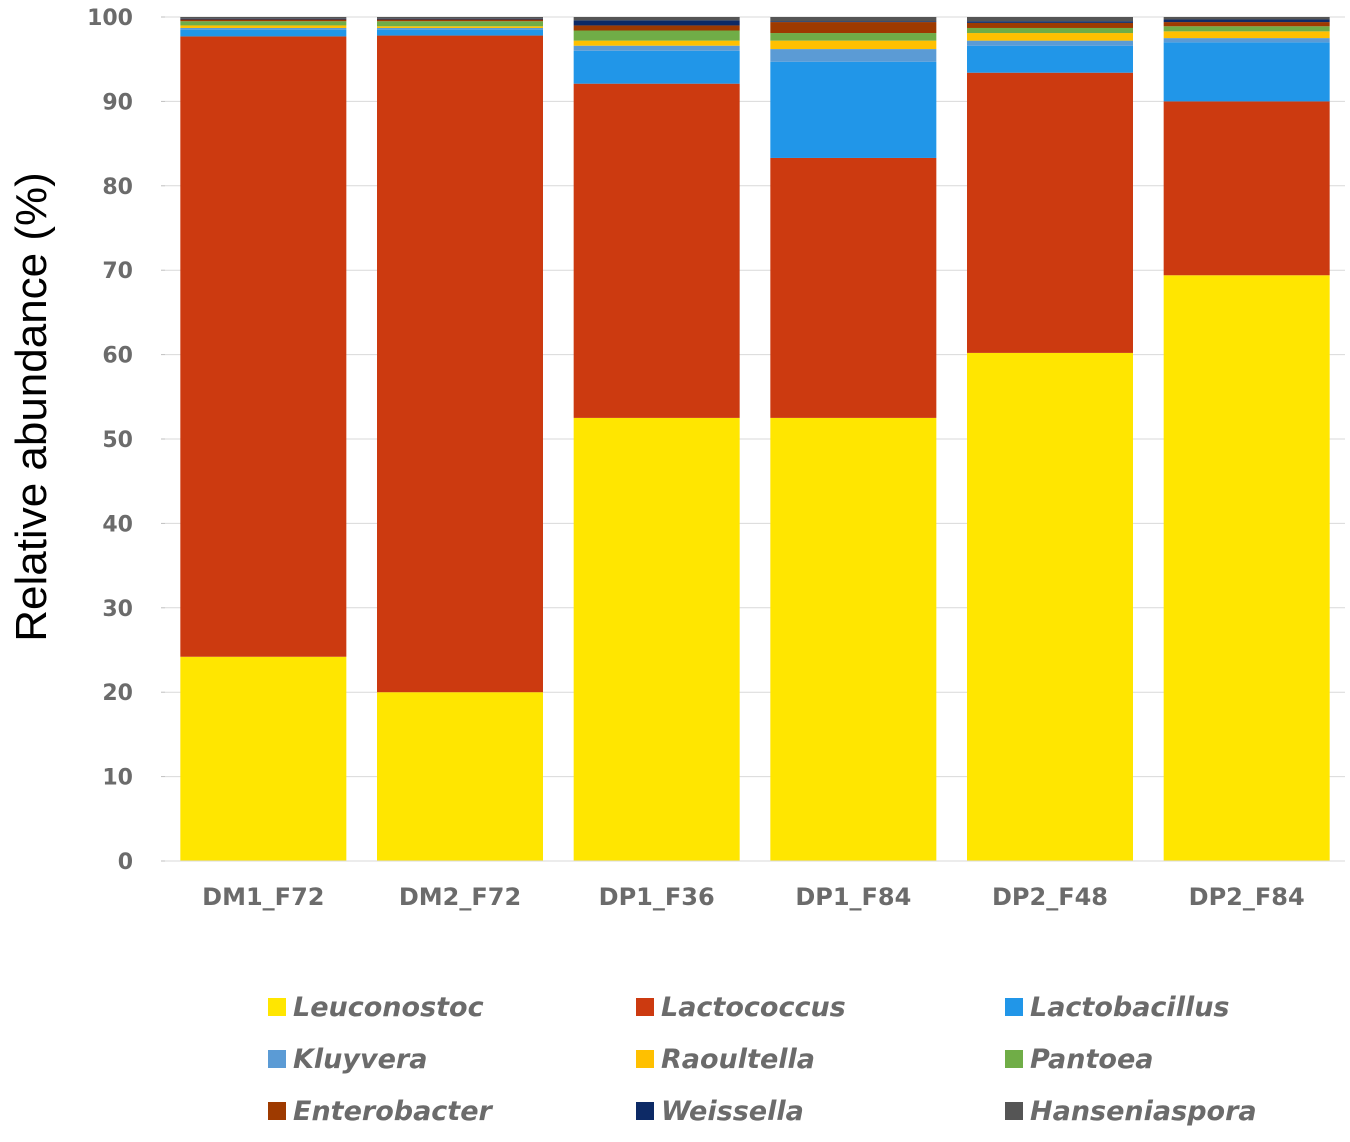 The width and height of the screenshot is (1350, 1142). I want to click on legend-item-enterobacter: Enterobacter, so click(381, 1111).